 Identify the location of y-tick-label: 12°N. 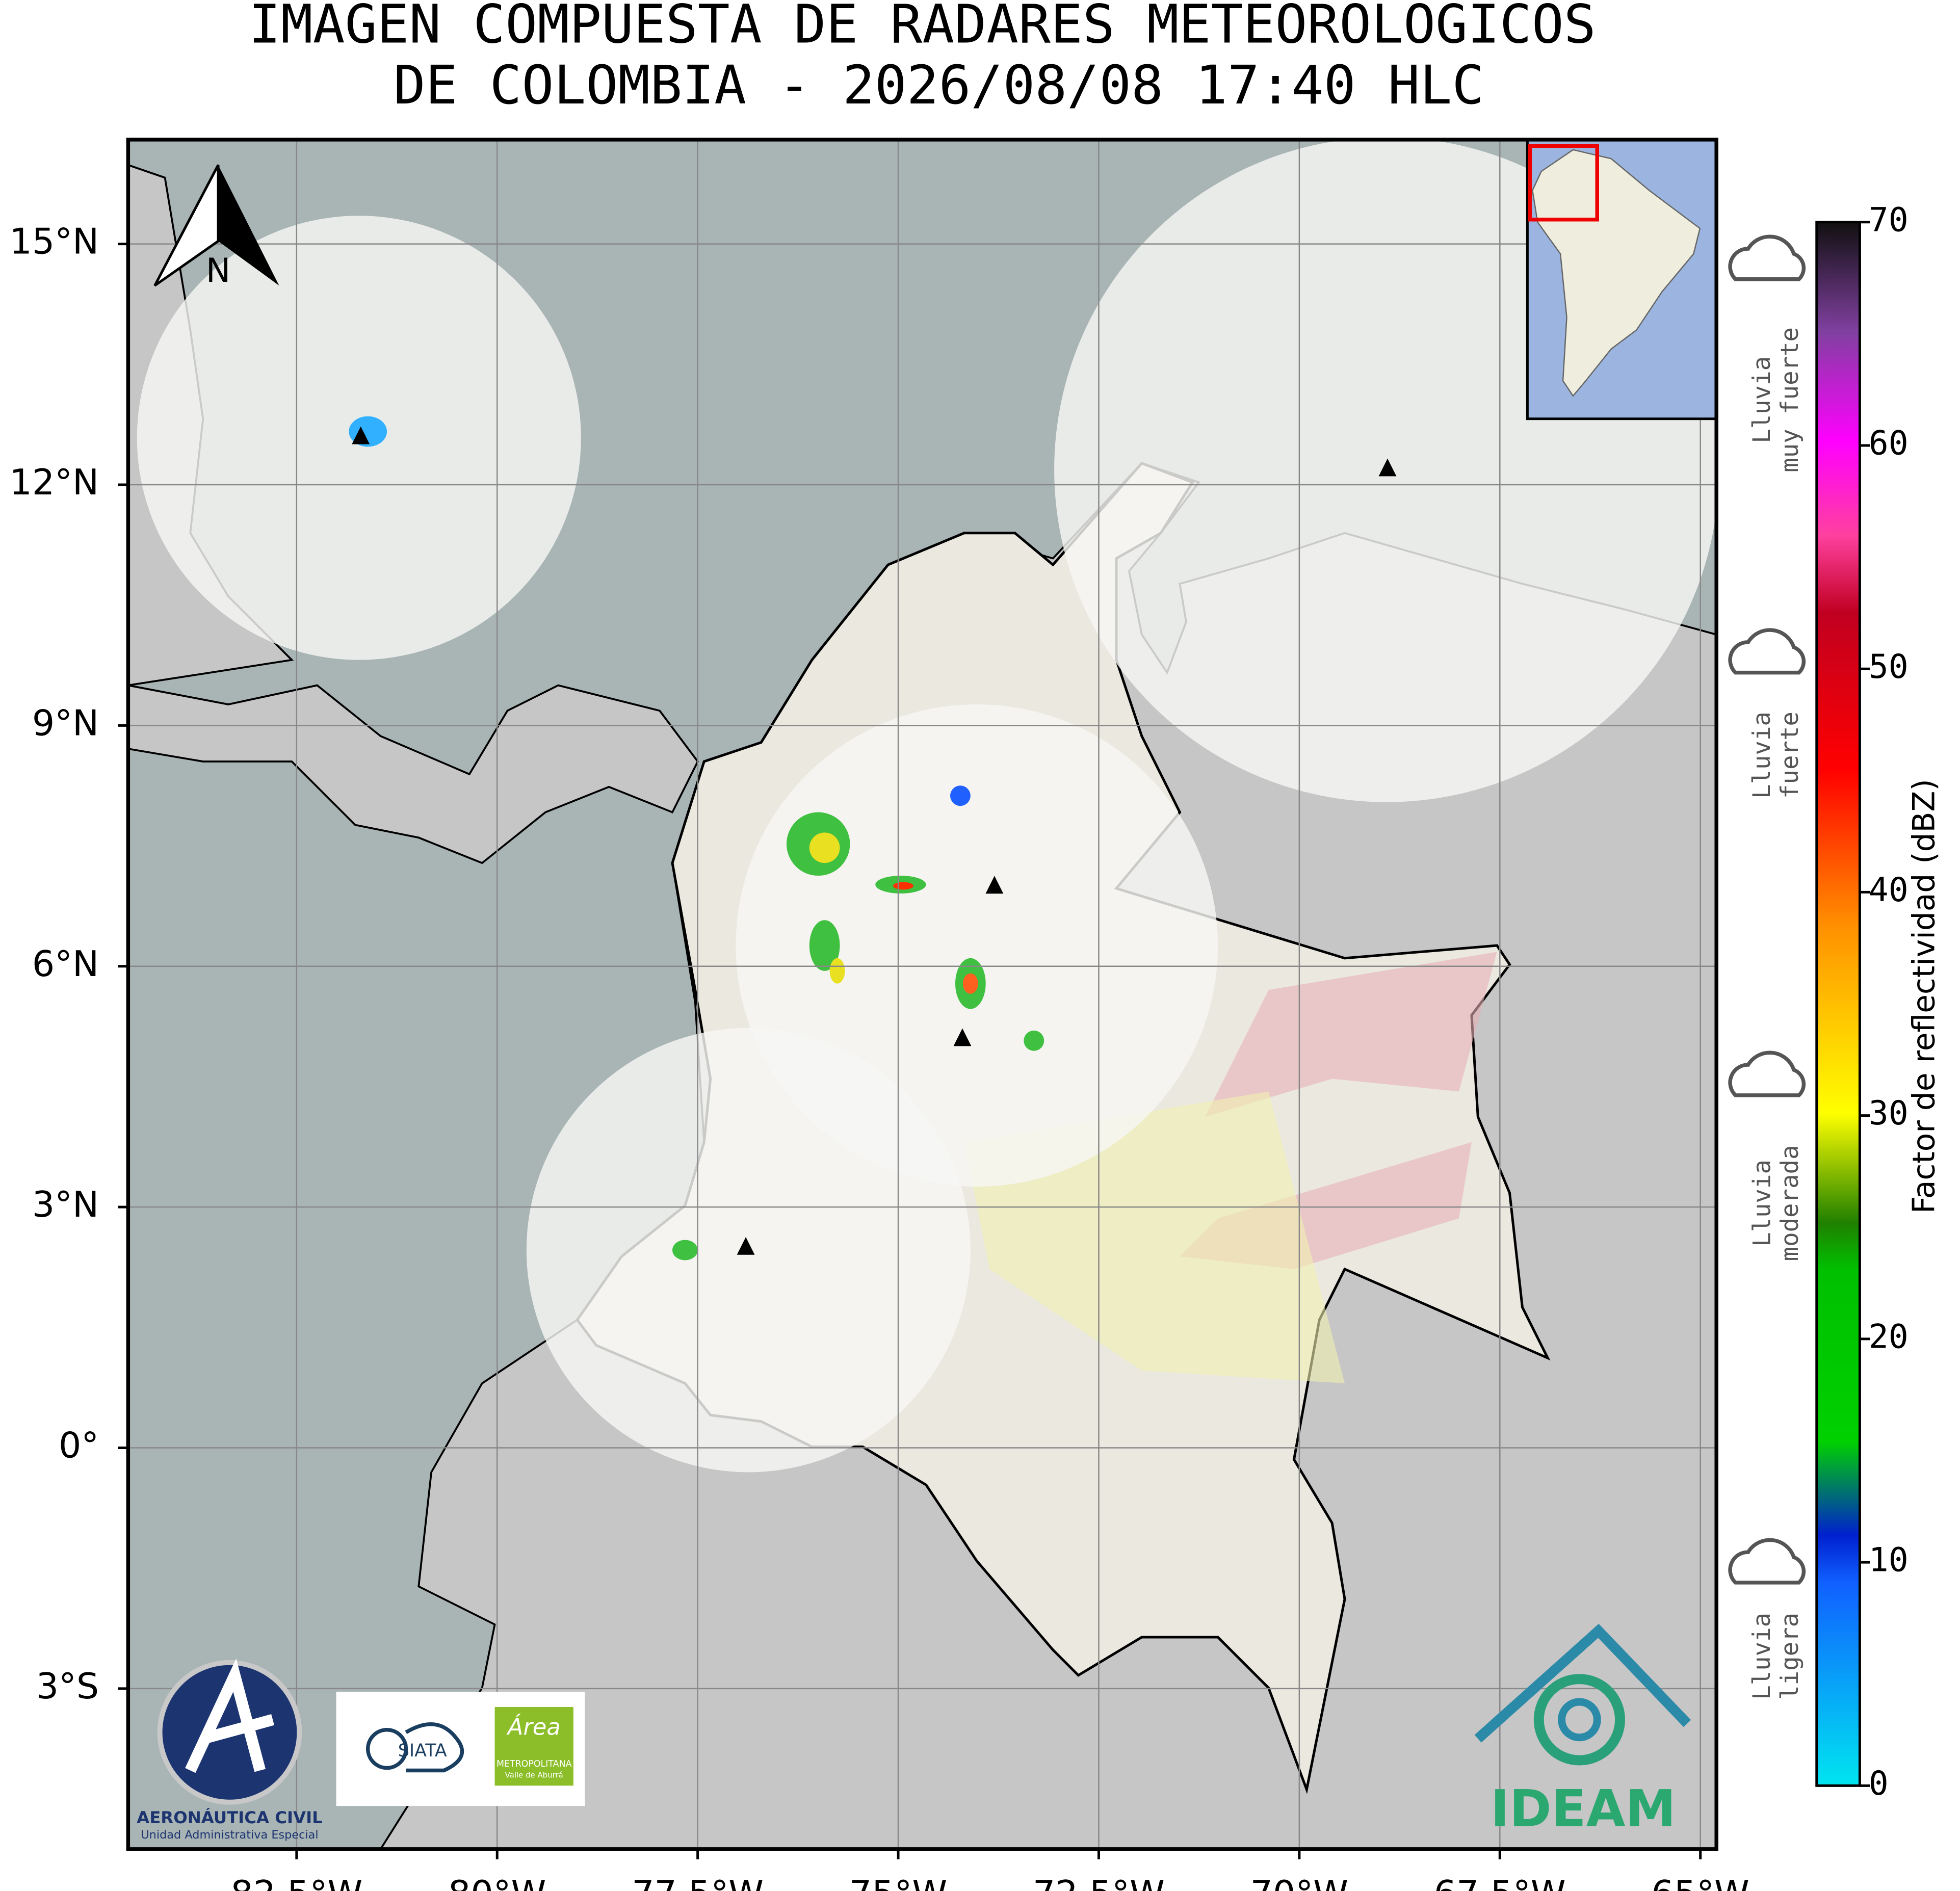
(54, 482).